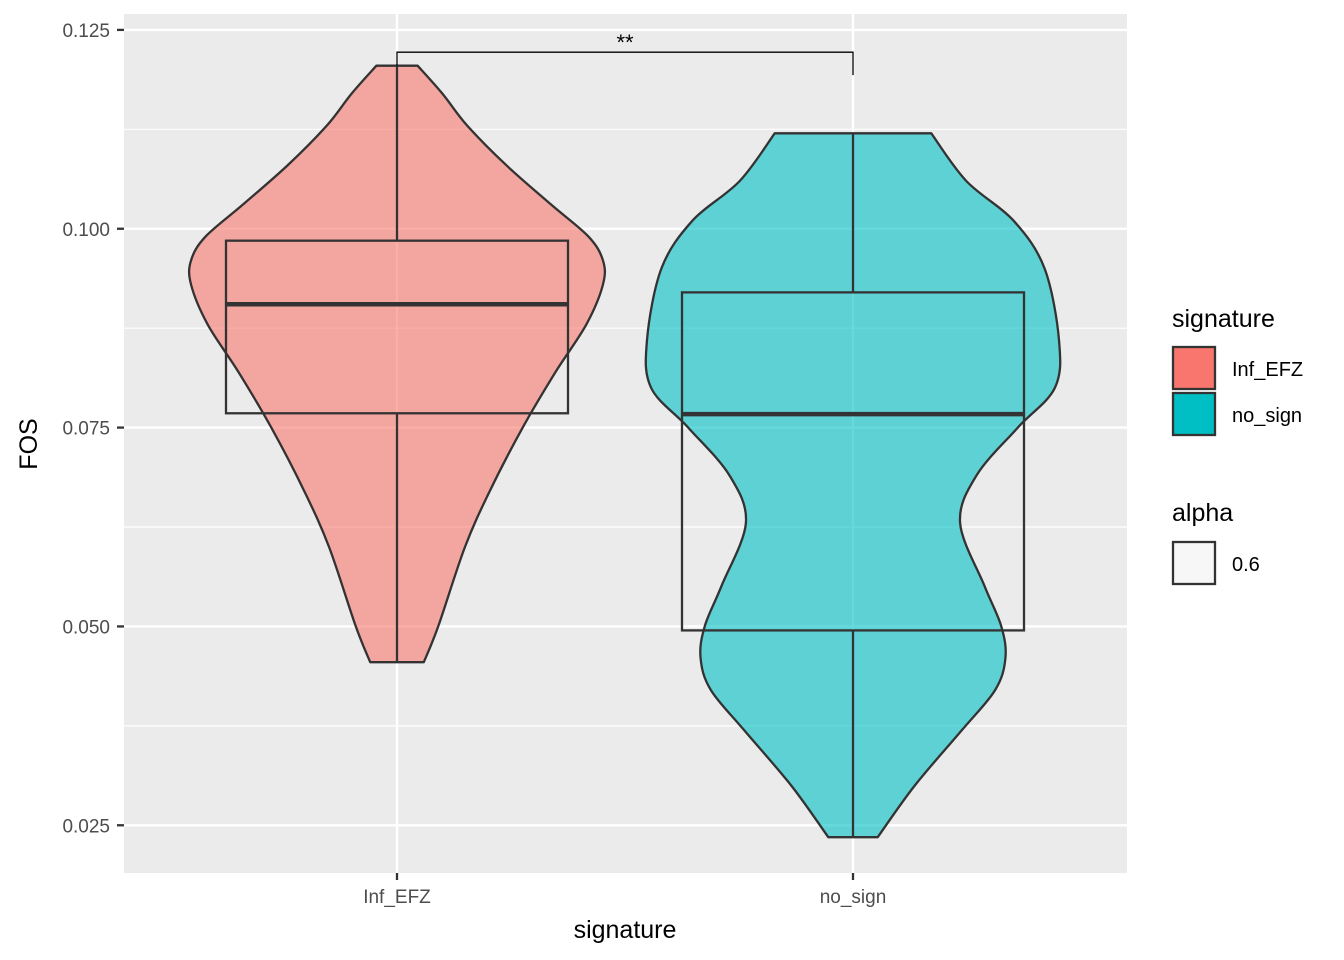 The image size is (1344, 960). What do you see at coordinates (625, 42) in the screenshot?
I see `significance-label: **` at bounding box center [625, 42].